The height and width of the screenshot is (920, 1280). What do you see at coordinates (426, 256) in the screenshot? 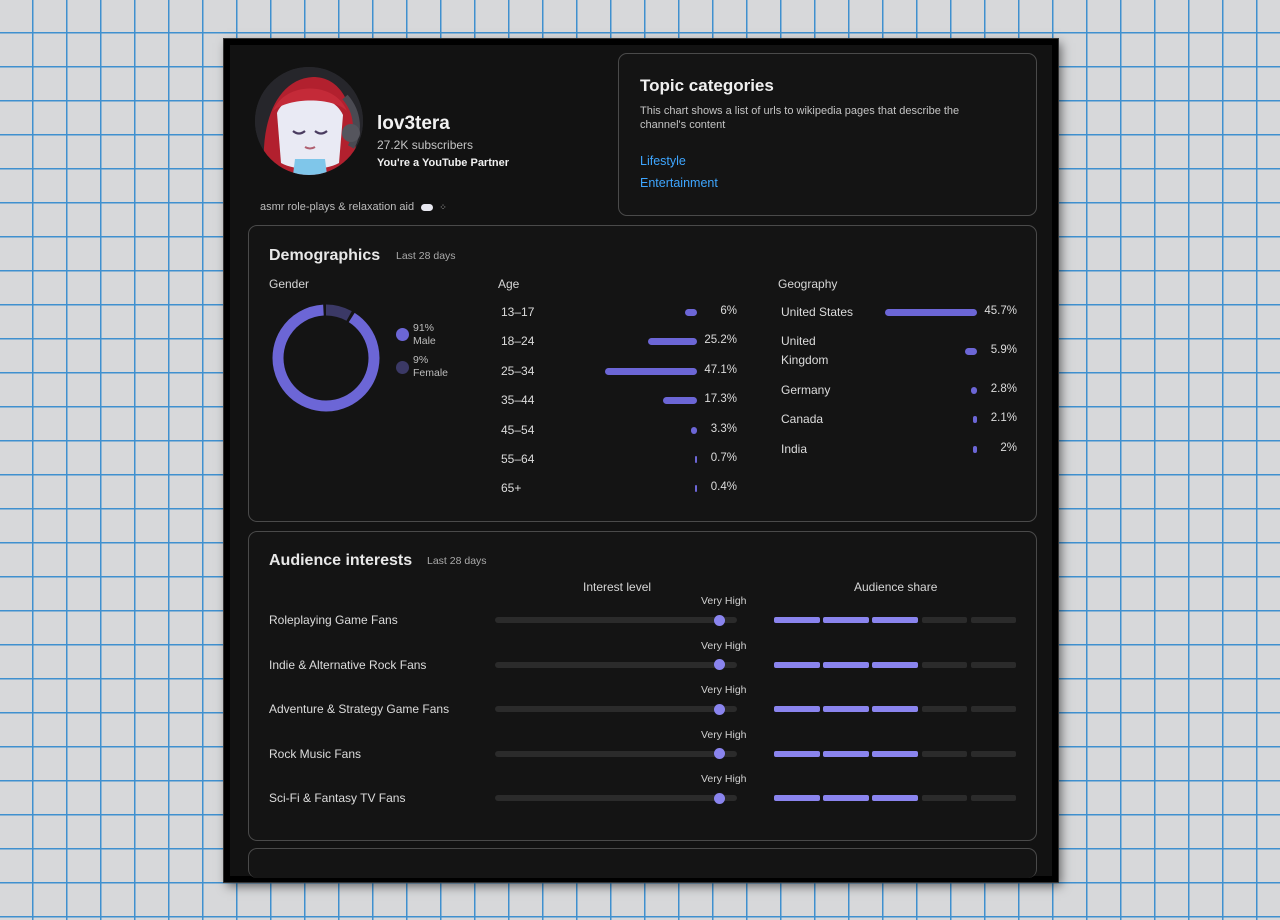
I see `demographics-period: Last 28 days` at bounding box center [426, 256].